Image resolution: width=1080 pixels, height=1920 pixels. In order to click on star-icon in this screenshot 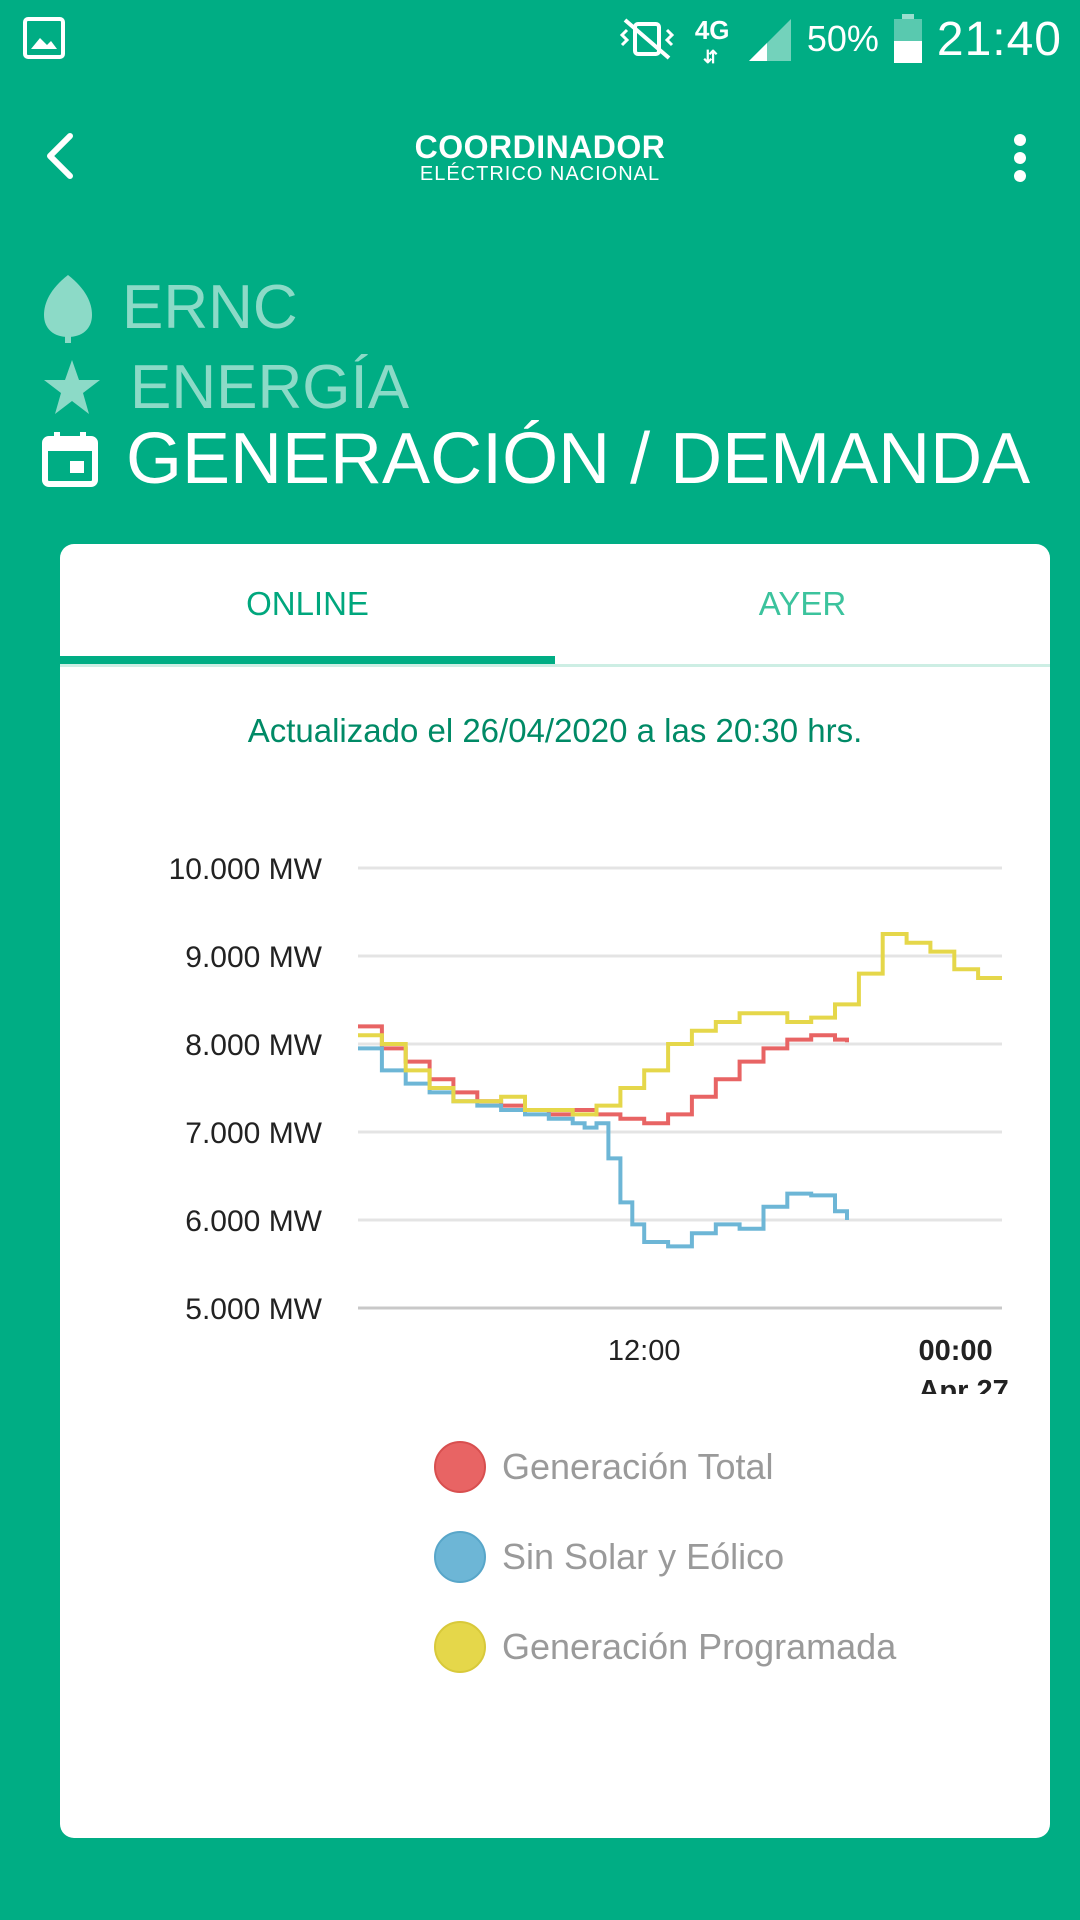, I will do `click(72, 386)`.